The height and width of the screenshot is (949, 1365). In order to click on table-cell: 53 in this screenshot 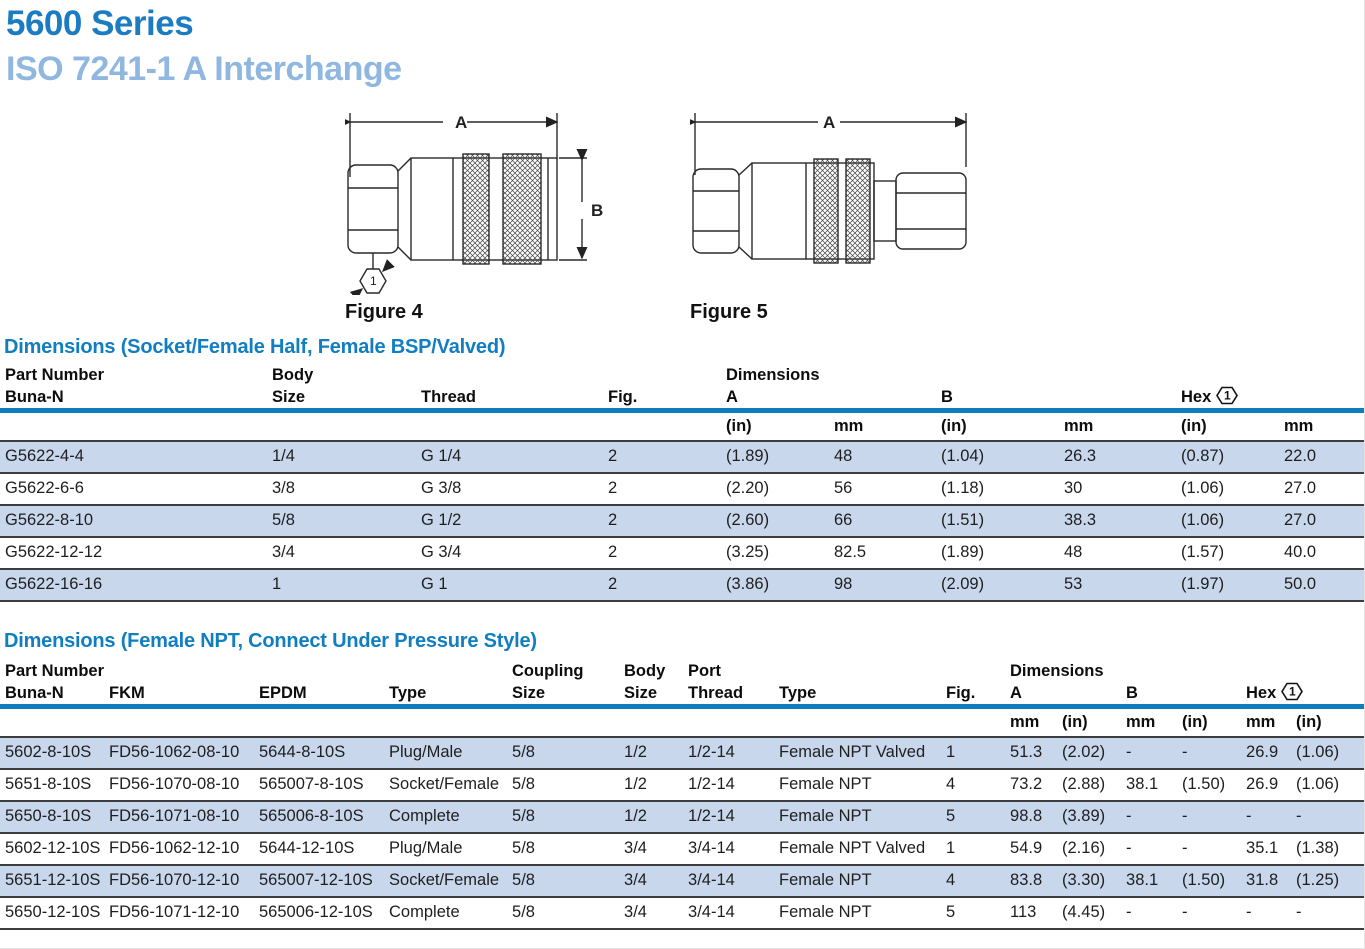, I will do `click(1073, 584)`.